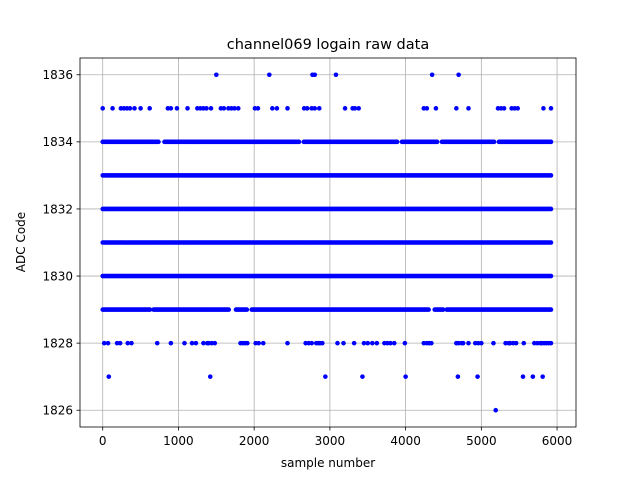 This screenshot has height=480, width=640. What do you see at coordinates (330, 441) in the screenshot?
I see `x-tick-label: 3000` at bounding box center [330, 441].